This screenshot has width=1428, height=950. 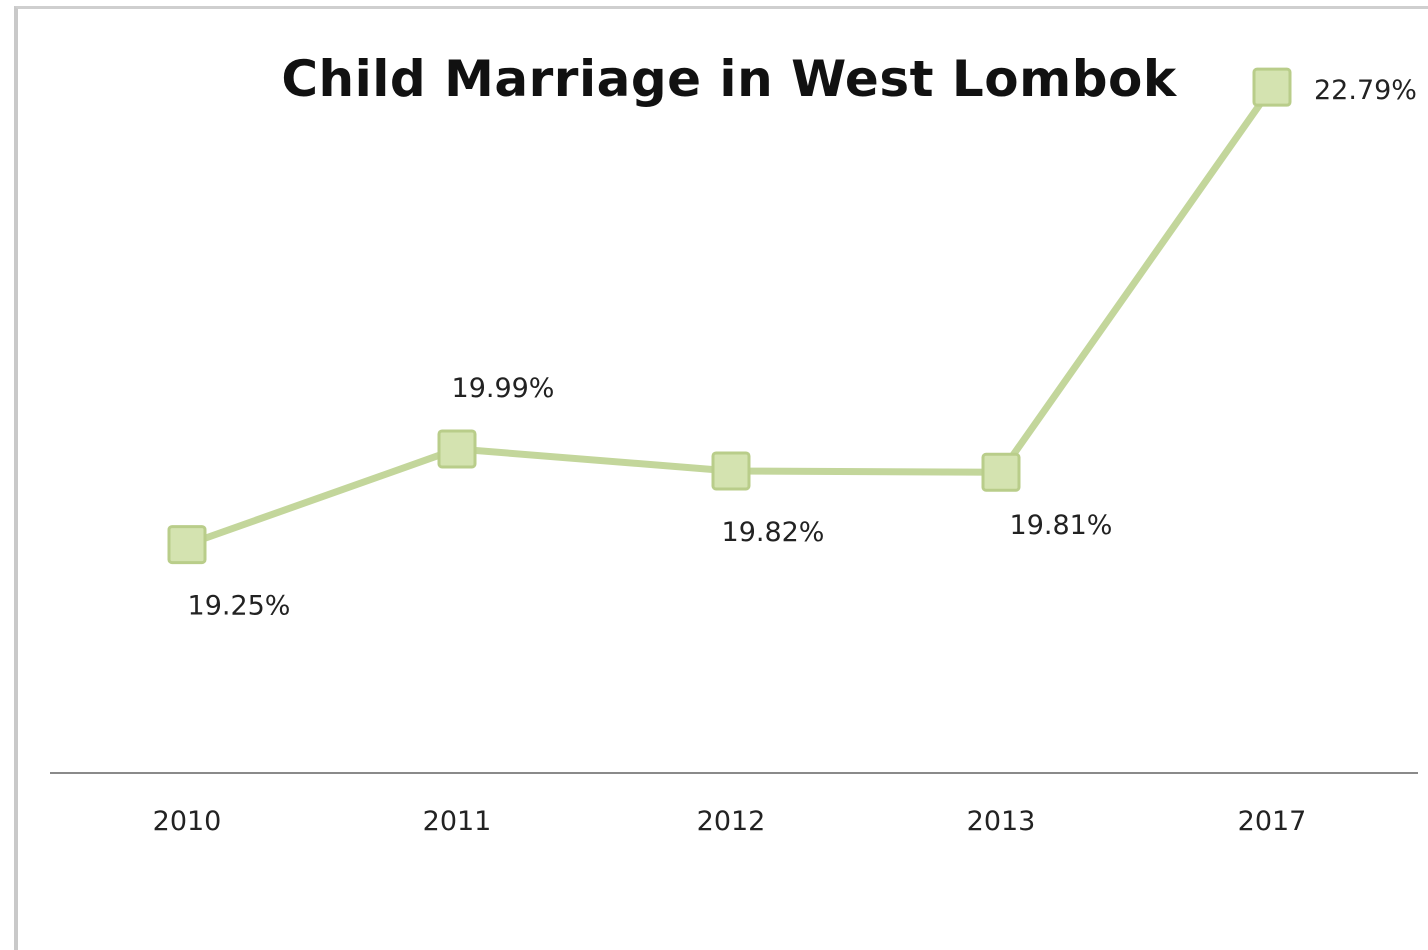 What do you see at coordinates (503, 388) in the screenshot?
I see `data-label: 19.99%` at bounding box center [503, 388].